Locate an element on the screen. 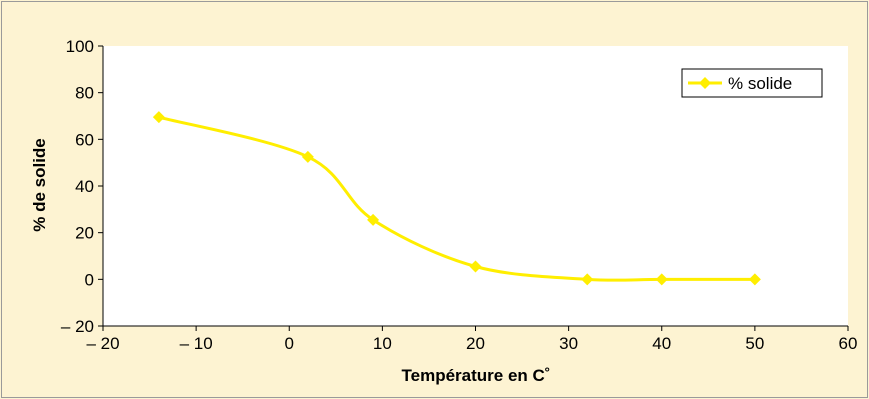 The image size is (869, 399). y-tick-label: 0 is located at coordinates (89, 279).